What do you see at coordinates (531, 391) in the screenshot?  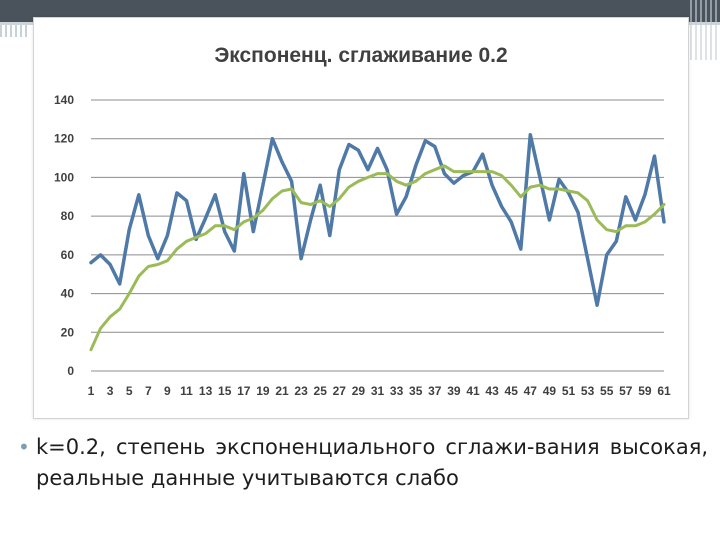 I see `x-tick-label: 47` at bounding box center [531, 391].